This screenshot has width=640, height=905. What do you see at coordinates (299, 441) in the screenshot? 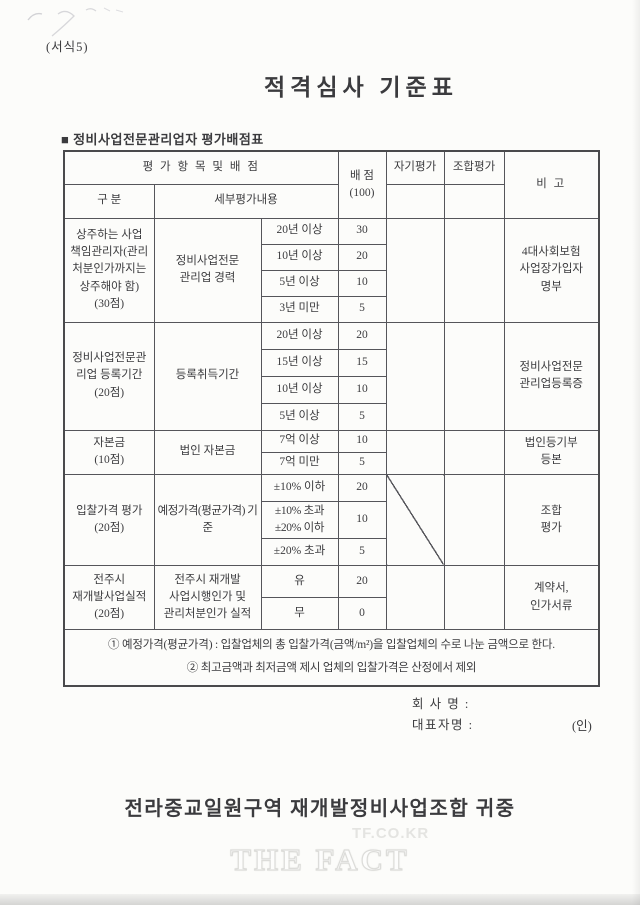
I see `criteria-cell: 7억 이상` at bounding box center [299, 441].